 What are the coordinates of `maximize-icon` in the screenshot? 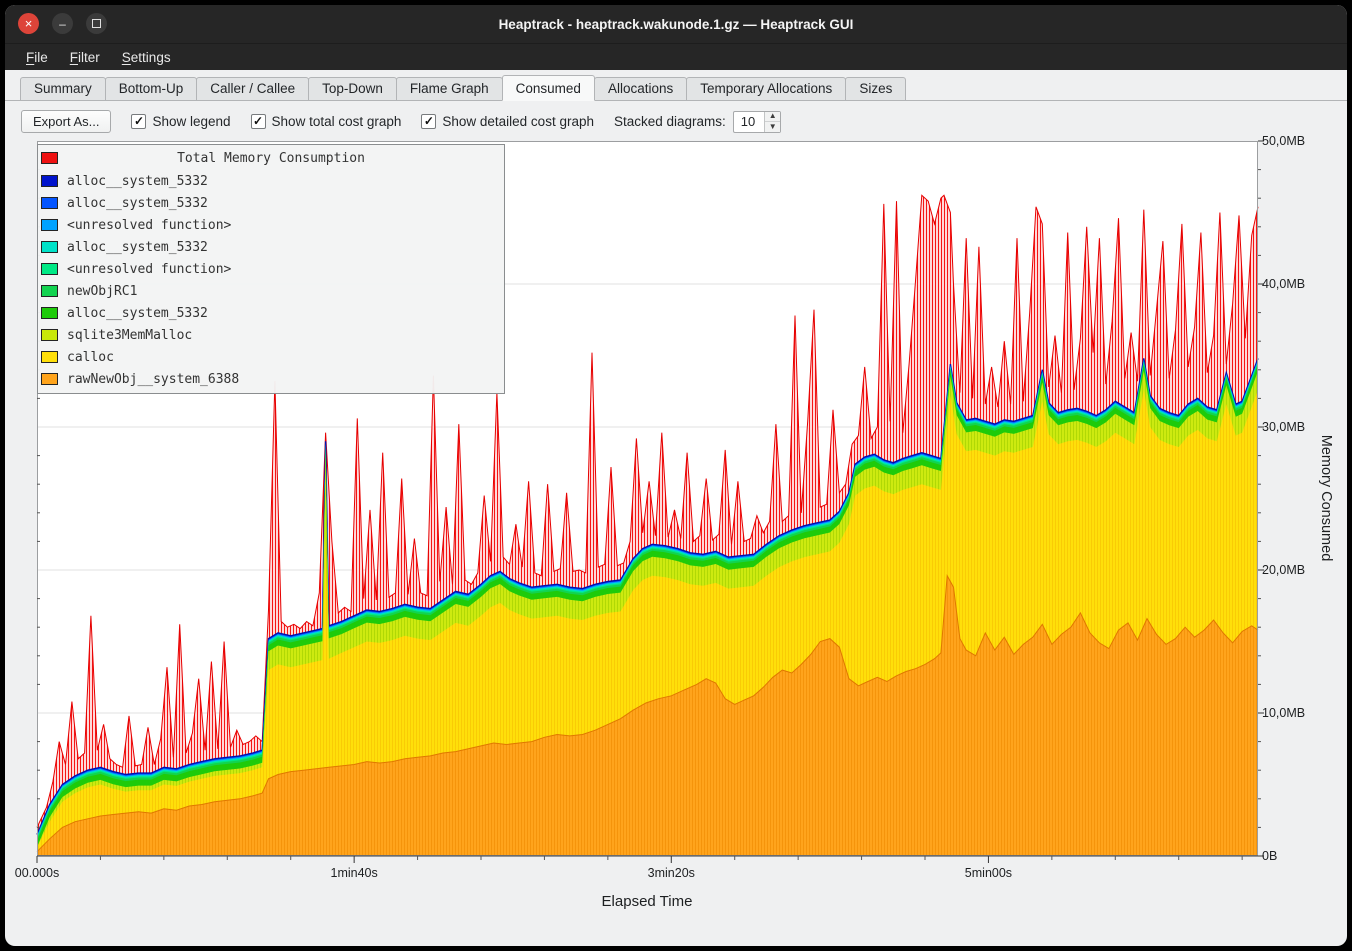 It's located at (96, 23).